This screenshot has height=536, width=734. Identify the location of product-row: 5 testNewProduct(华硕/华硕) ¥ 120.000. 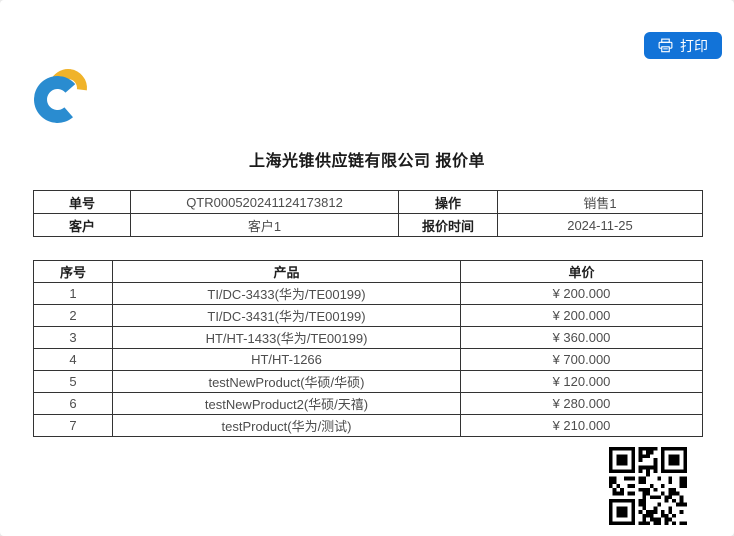
(368, 381).